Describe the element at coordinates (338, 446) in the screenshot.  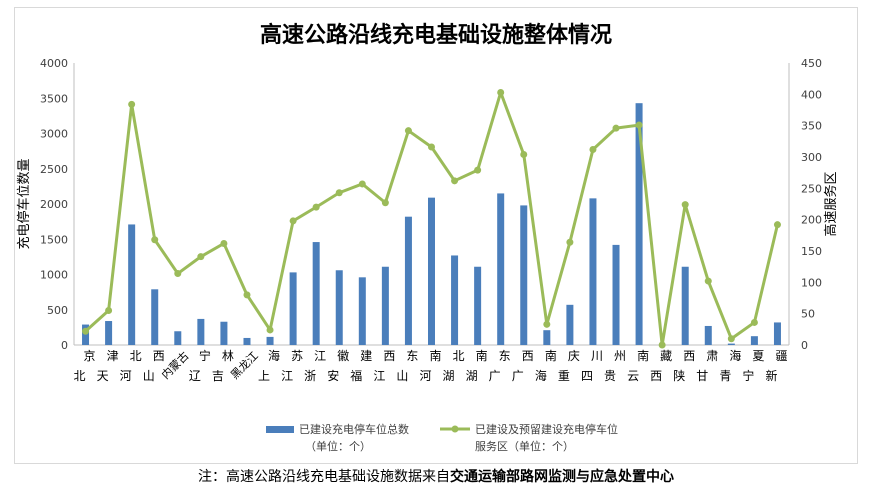
I see `legend-bar-label: （单位：个）` at that location.